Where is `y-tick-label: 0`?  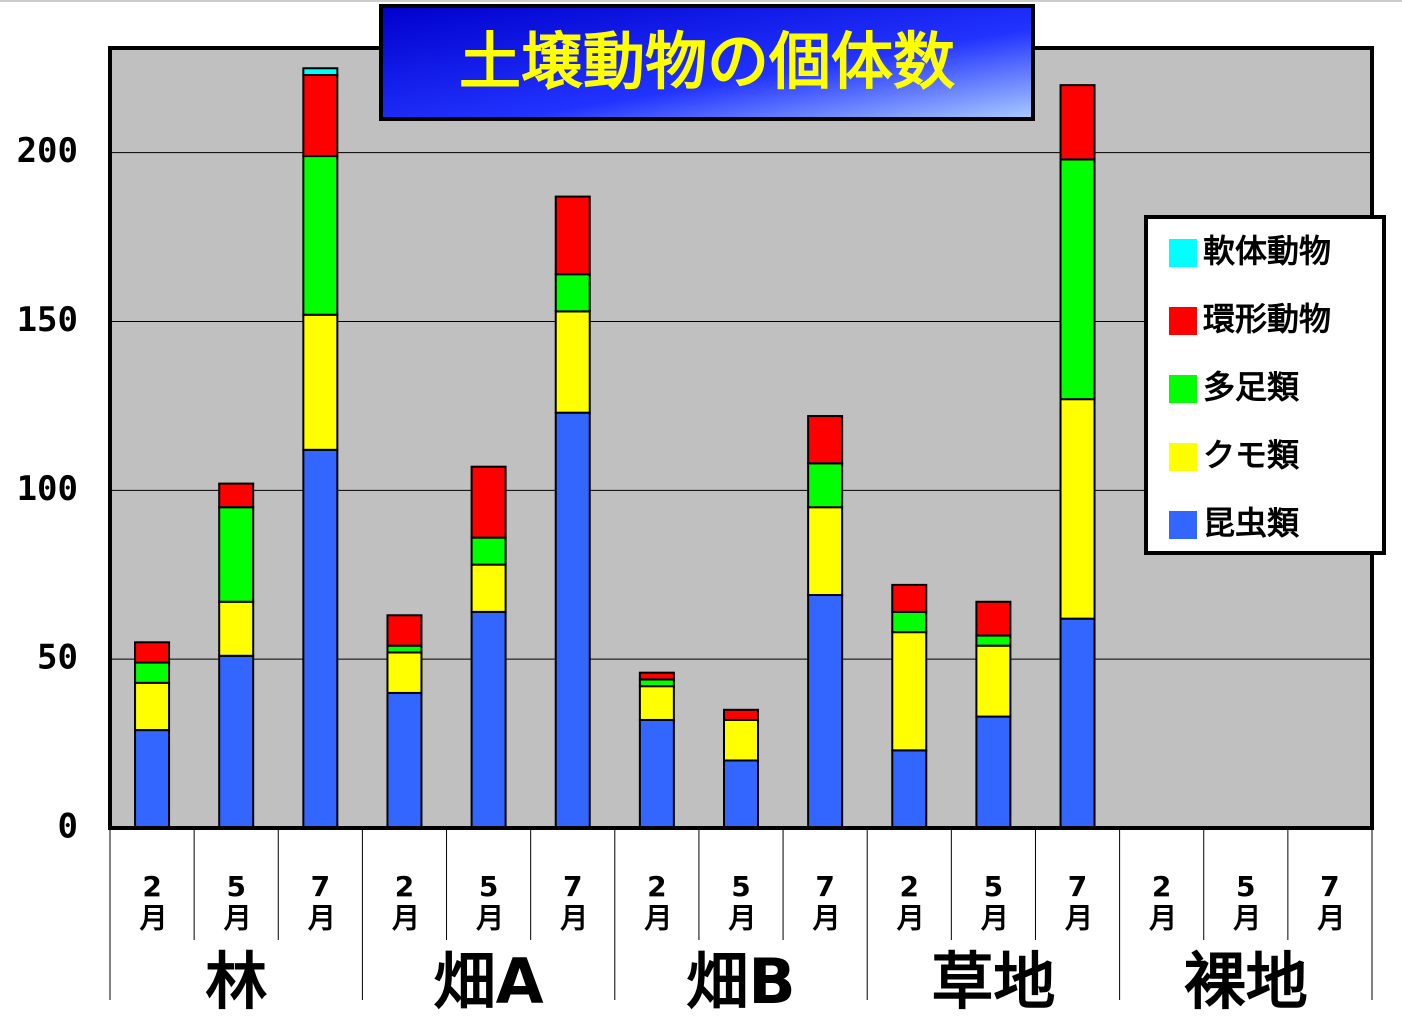 y-tick-label: 0 is located at coordinates (68, 827).